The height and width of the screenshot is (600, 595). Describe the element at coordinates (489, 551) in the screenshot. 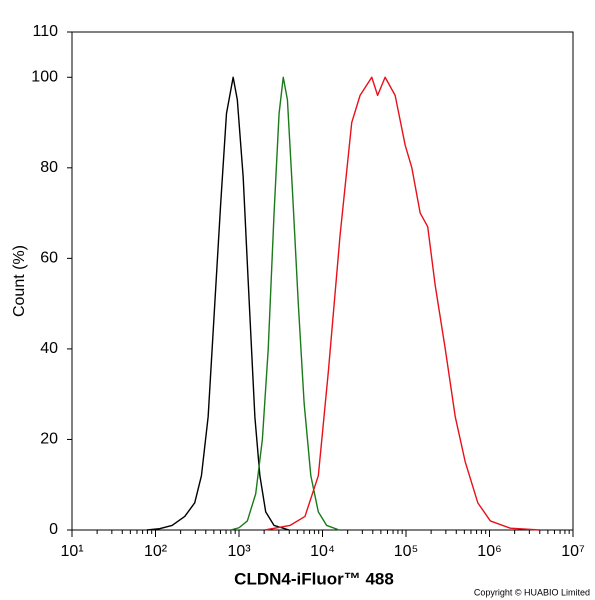

I see `x-tick-label: 10⁶` at that location.